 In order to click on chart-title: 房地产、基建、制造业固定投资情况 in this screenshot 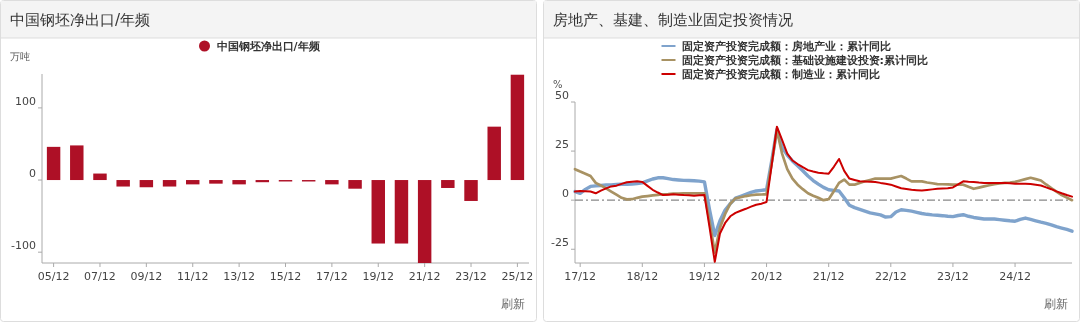, I will do `click(673, 20)`.